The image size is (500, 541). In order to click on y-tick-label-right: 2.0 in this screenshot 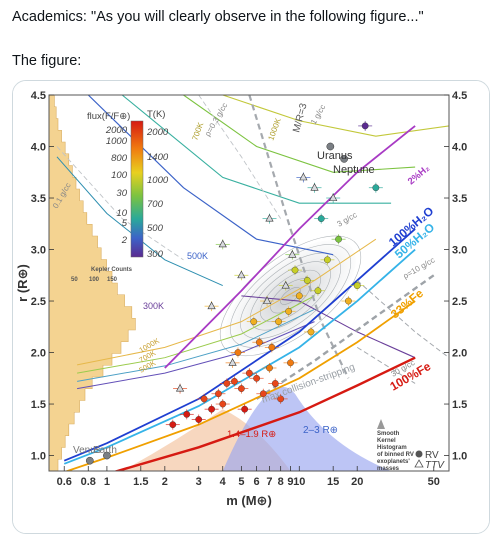, I will do `click(459, 354)`.